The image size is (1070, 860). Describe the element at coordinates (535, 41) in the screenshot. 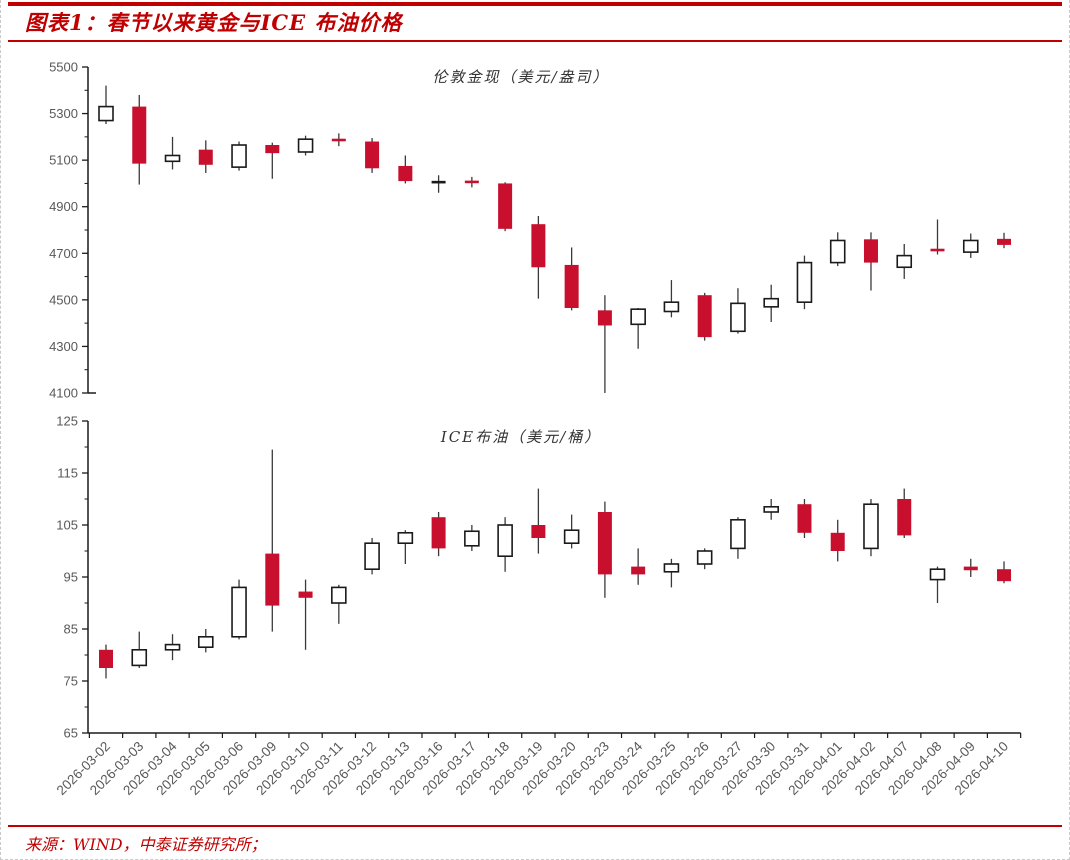

I see `title-divider` at that location.